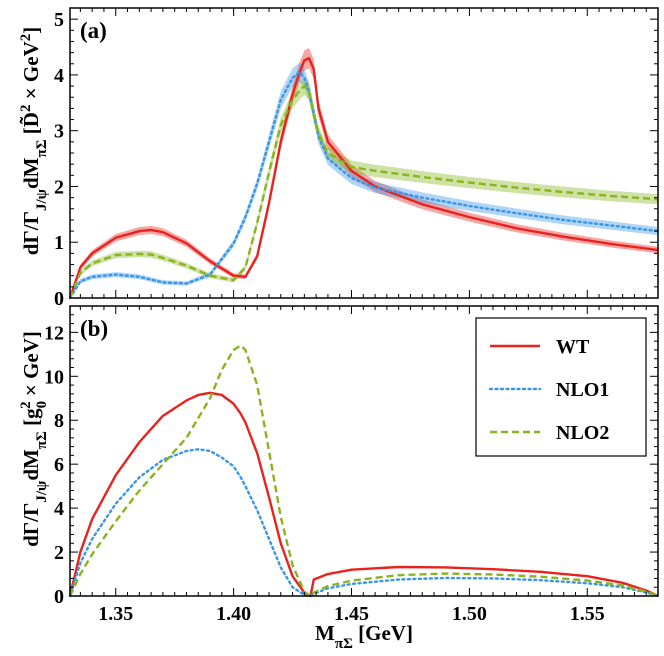 The height and width of the screenshot is (656, 664). What do you see at coordinates (59, 243) in the screenshot?
I see `y-tick-label: 1` at bounding box center [59, 243].